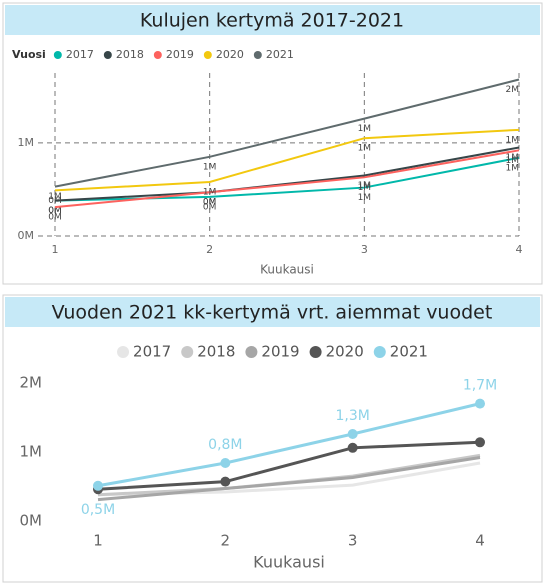  What do you see at coordinates (29, 54) in the screenshot?
I see `legend-title: Vuosi` at bounding box center [29, 54].